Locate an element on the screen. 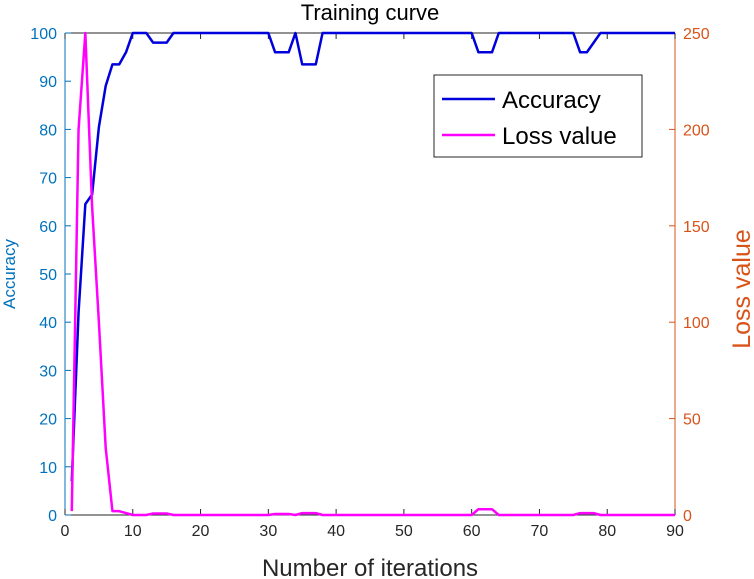  y-tick-label-left: 100 is located at coordinates (43, 34).